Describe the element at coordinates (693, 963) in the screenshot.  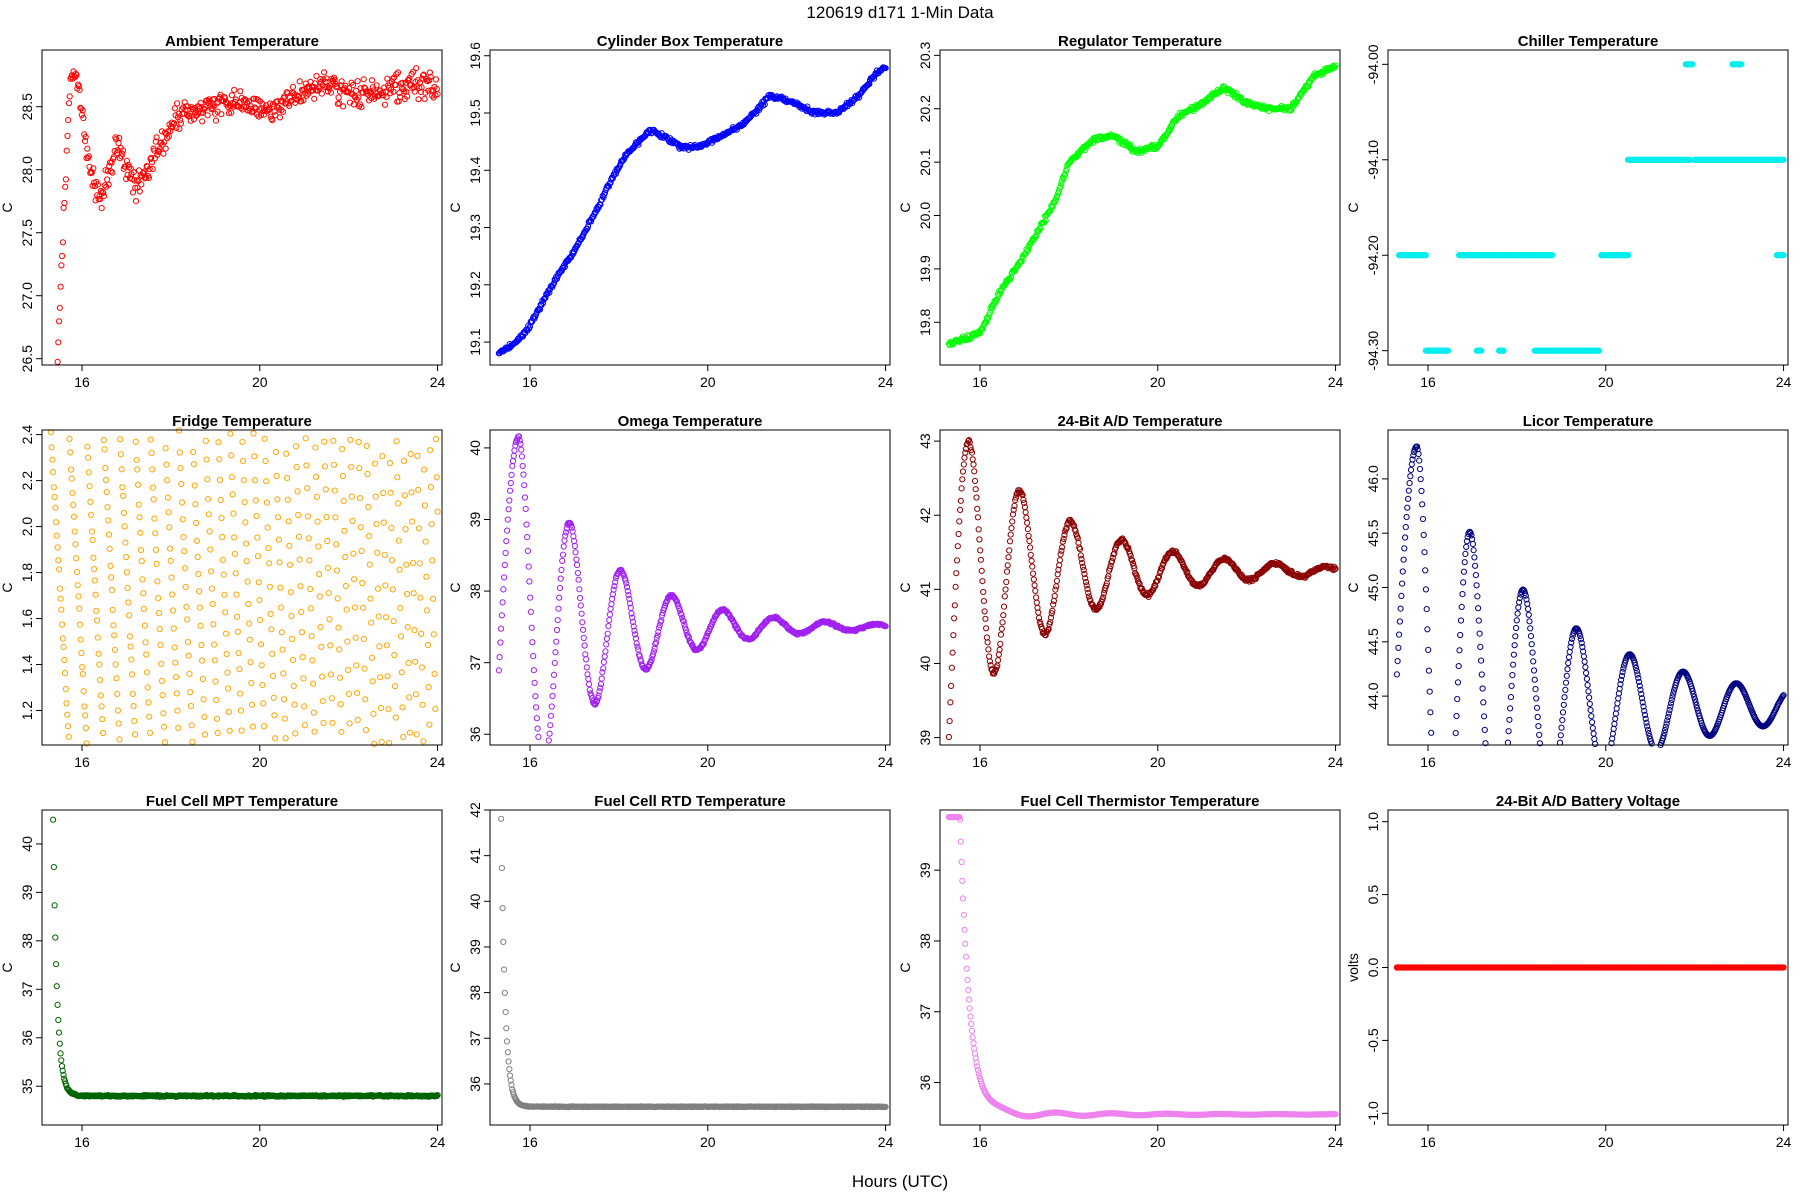
I see `data-points` at that location.